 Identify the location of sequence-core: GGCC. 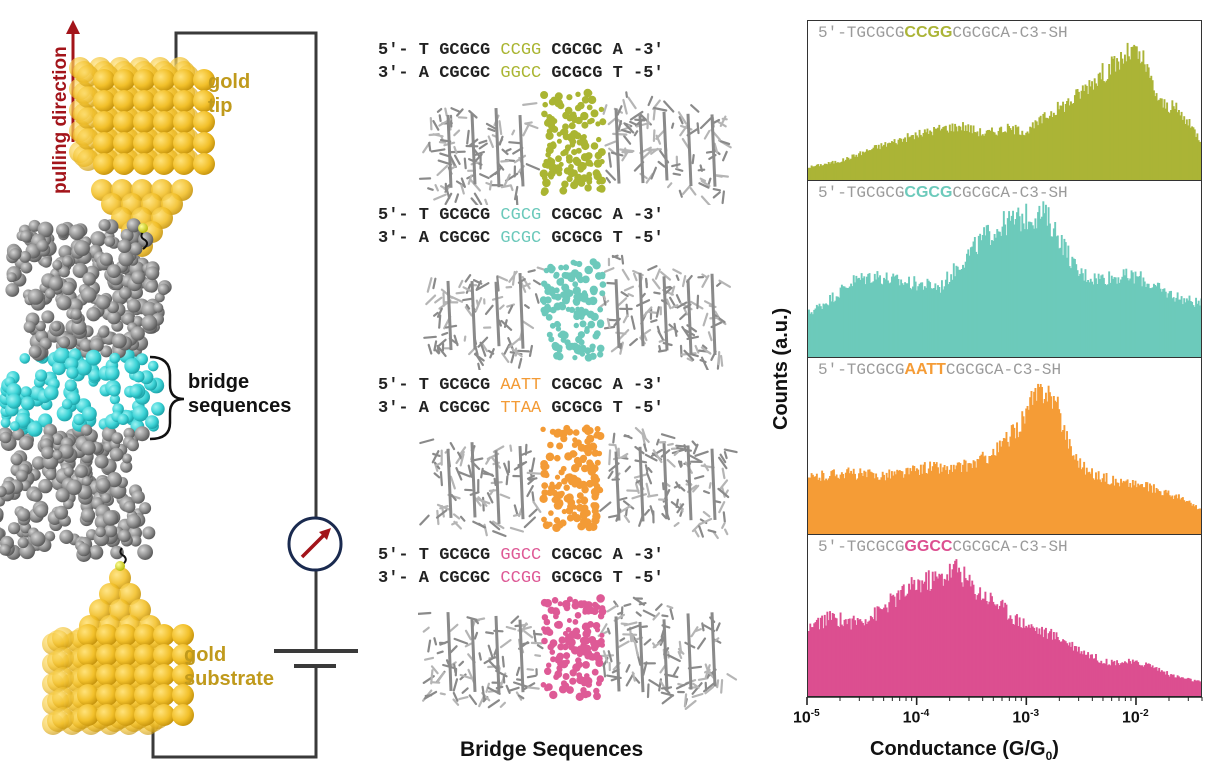
(521, 73).